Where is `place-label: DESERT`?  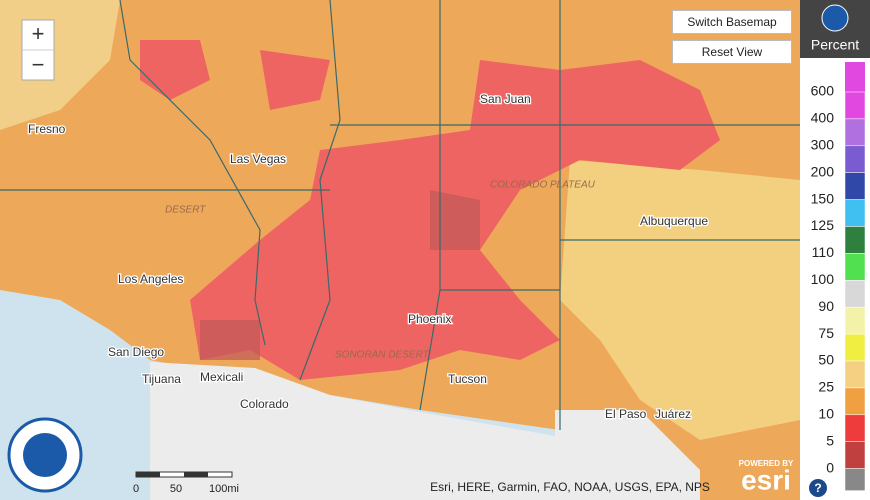
place-label: DESERT is located at coordinates (185, 210).